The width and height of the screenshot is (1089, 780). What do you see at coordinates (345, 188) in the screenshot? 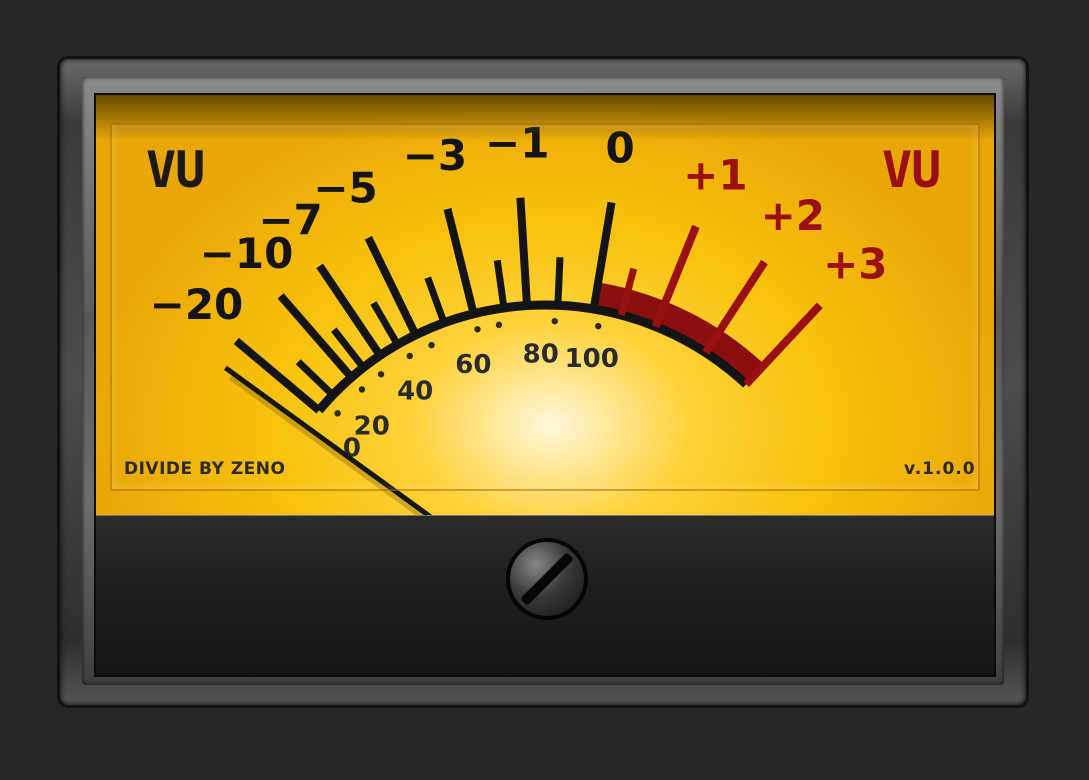
I see `db-label: −5` at bounding box center [345, 188].